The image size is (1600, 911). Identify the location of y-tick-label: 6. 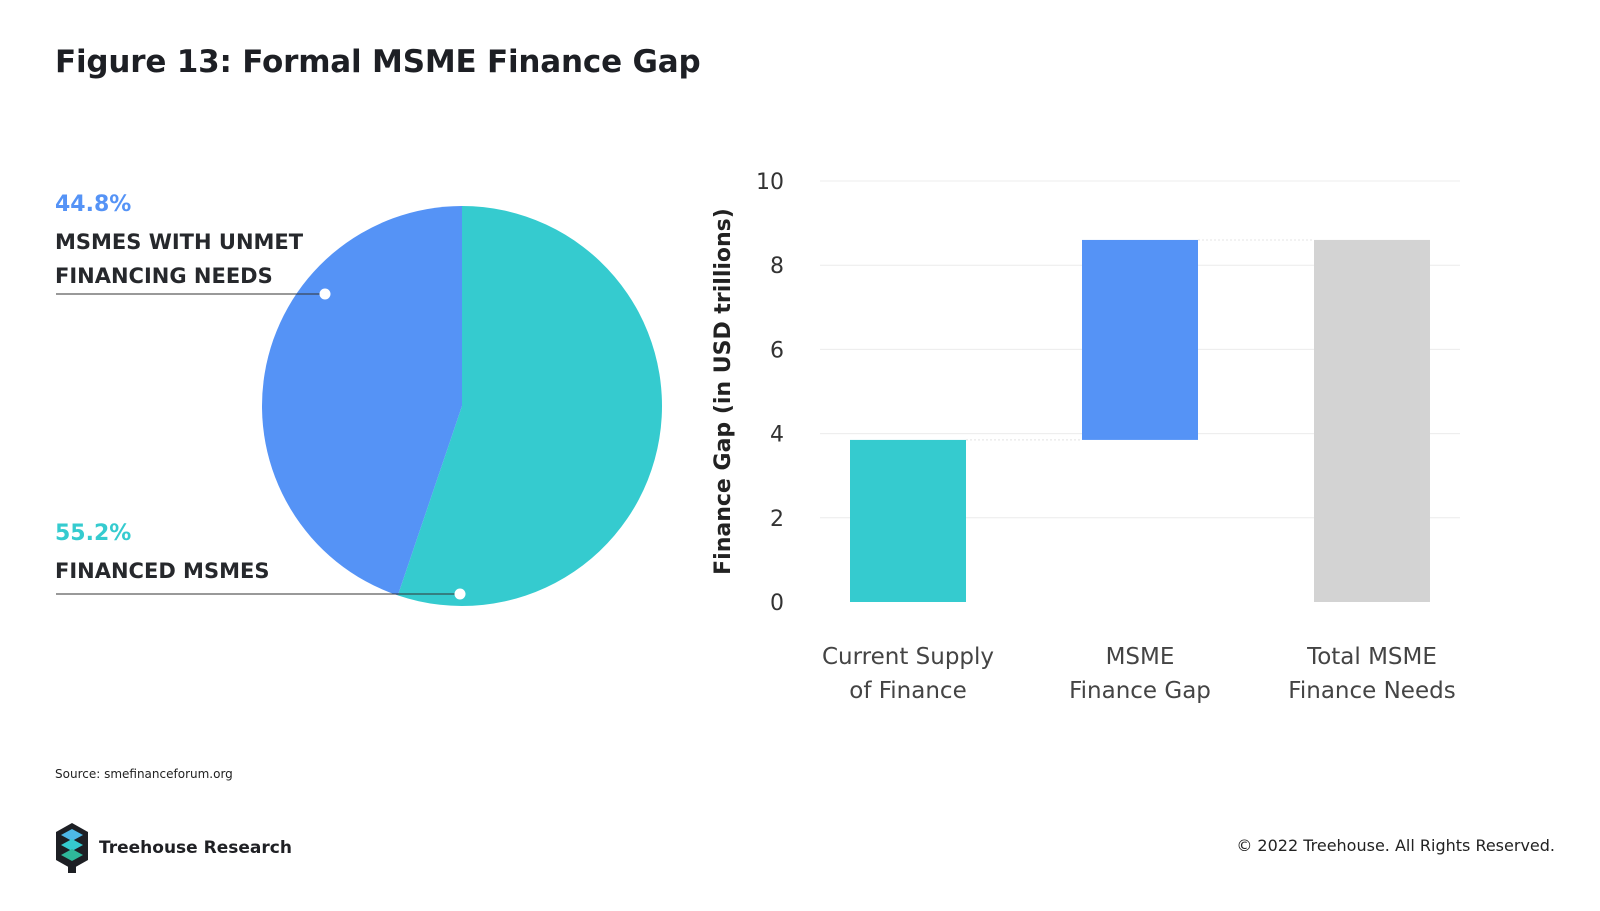
(777, 350).